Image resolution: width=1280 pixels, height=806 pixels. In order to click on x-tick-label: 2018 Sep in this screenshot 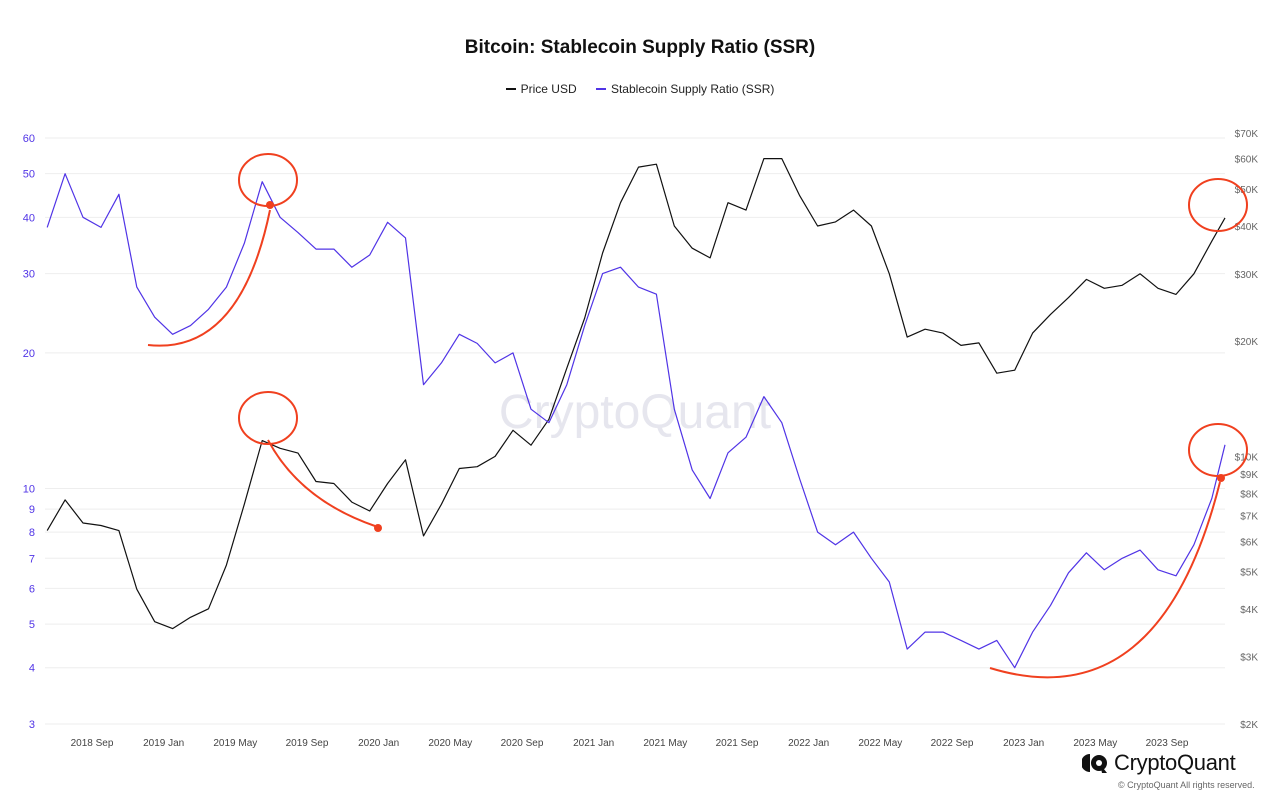, I will do `click(92, 743)`.